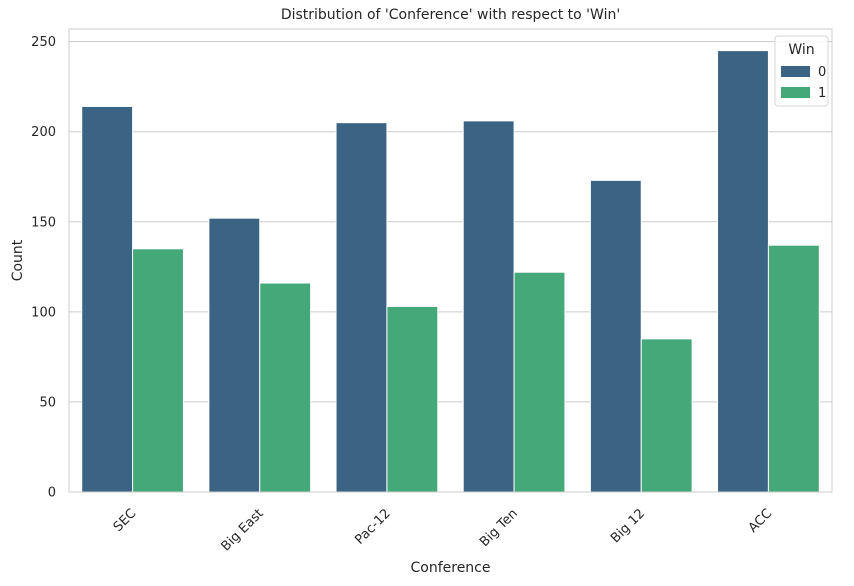 The image size is (854, 586). Describe the element at coordinates (761, 521) in the screenshot. I see `x-tick-label-acc: ACC` at that location.